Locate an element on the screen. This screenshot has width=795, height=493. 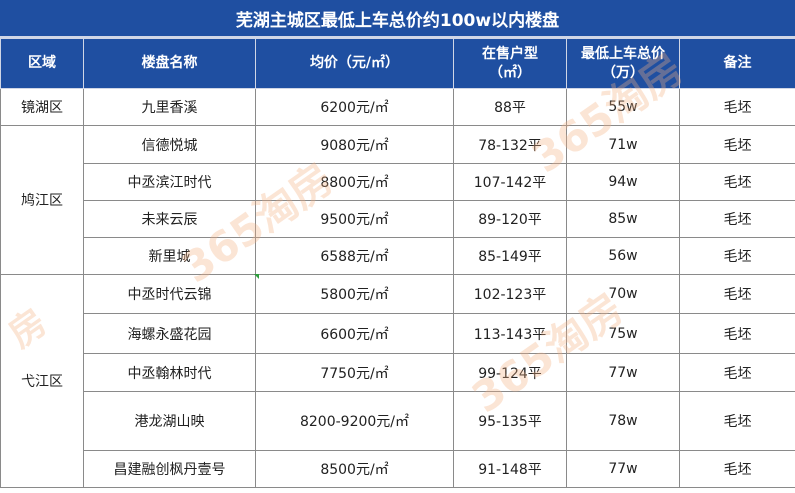
price-cell: 7750元/㎡ is located at coordinates (354, 372).